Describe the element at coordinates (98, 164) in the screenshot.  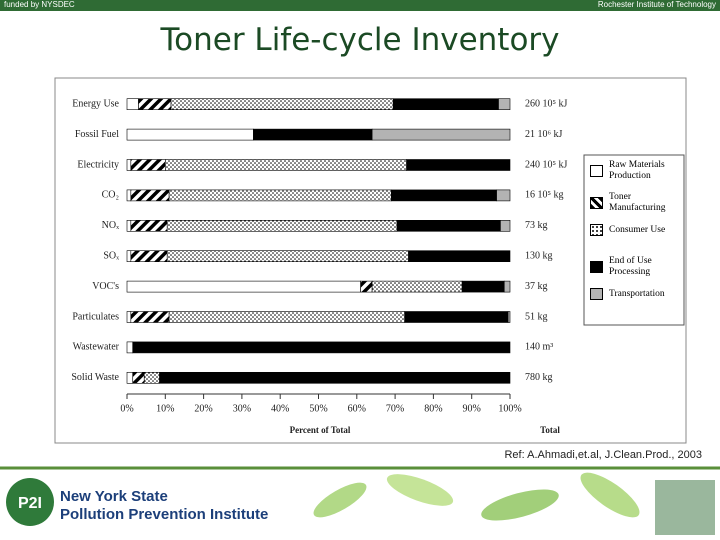
I see `category-label: Electricity` at that location.